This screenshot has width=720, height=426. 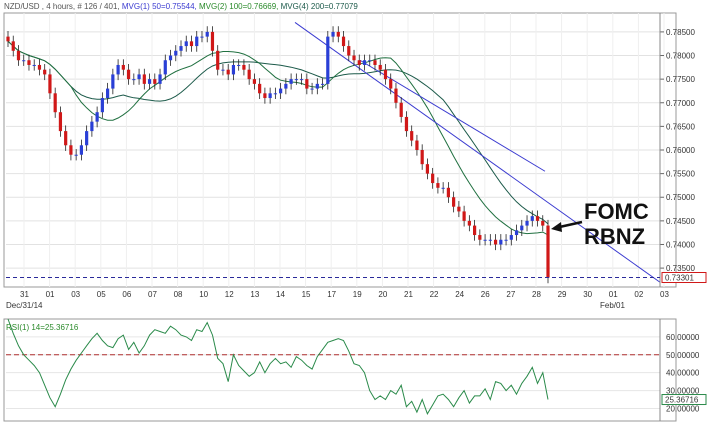 What do you see at coordinates (638, 294) in the screenshot?
I see `time-tick-label: 02` at bounding box center [638, 294].